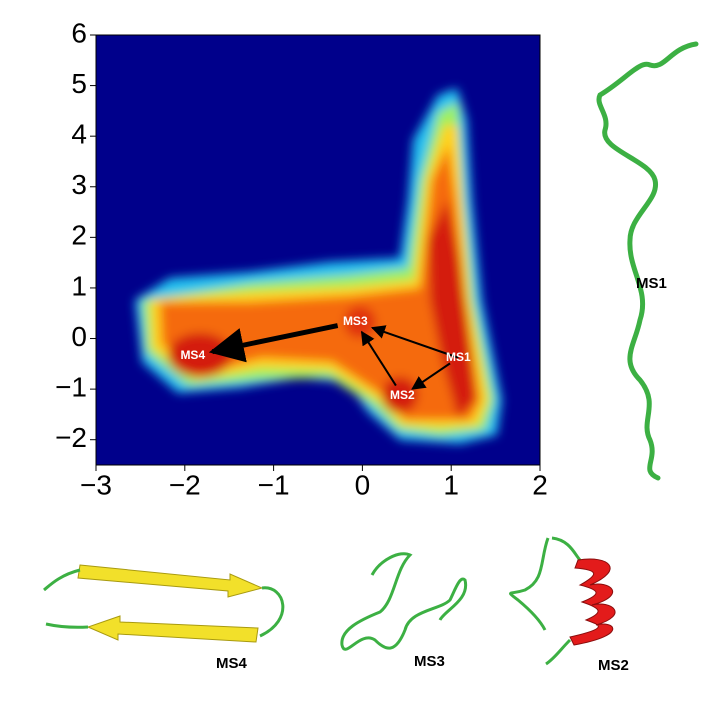 This screenshot has width=720, height=708. What do you see at coordinates (79, 83) in the screenshot?
I see `y-tick-label: 5` at bounding box center [79, 83].